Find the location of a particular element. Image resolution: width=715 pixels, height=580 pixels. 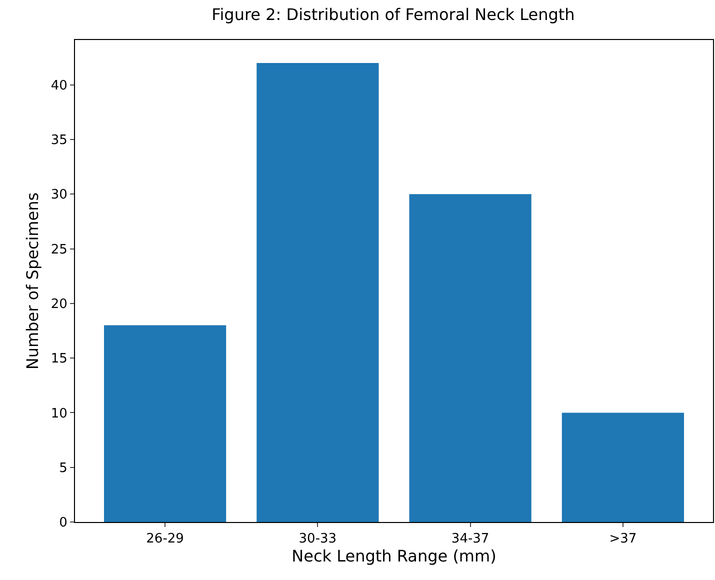

y-tick-label: 5 is located at coordinates (63, 468).